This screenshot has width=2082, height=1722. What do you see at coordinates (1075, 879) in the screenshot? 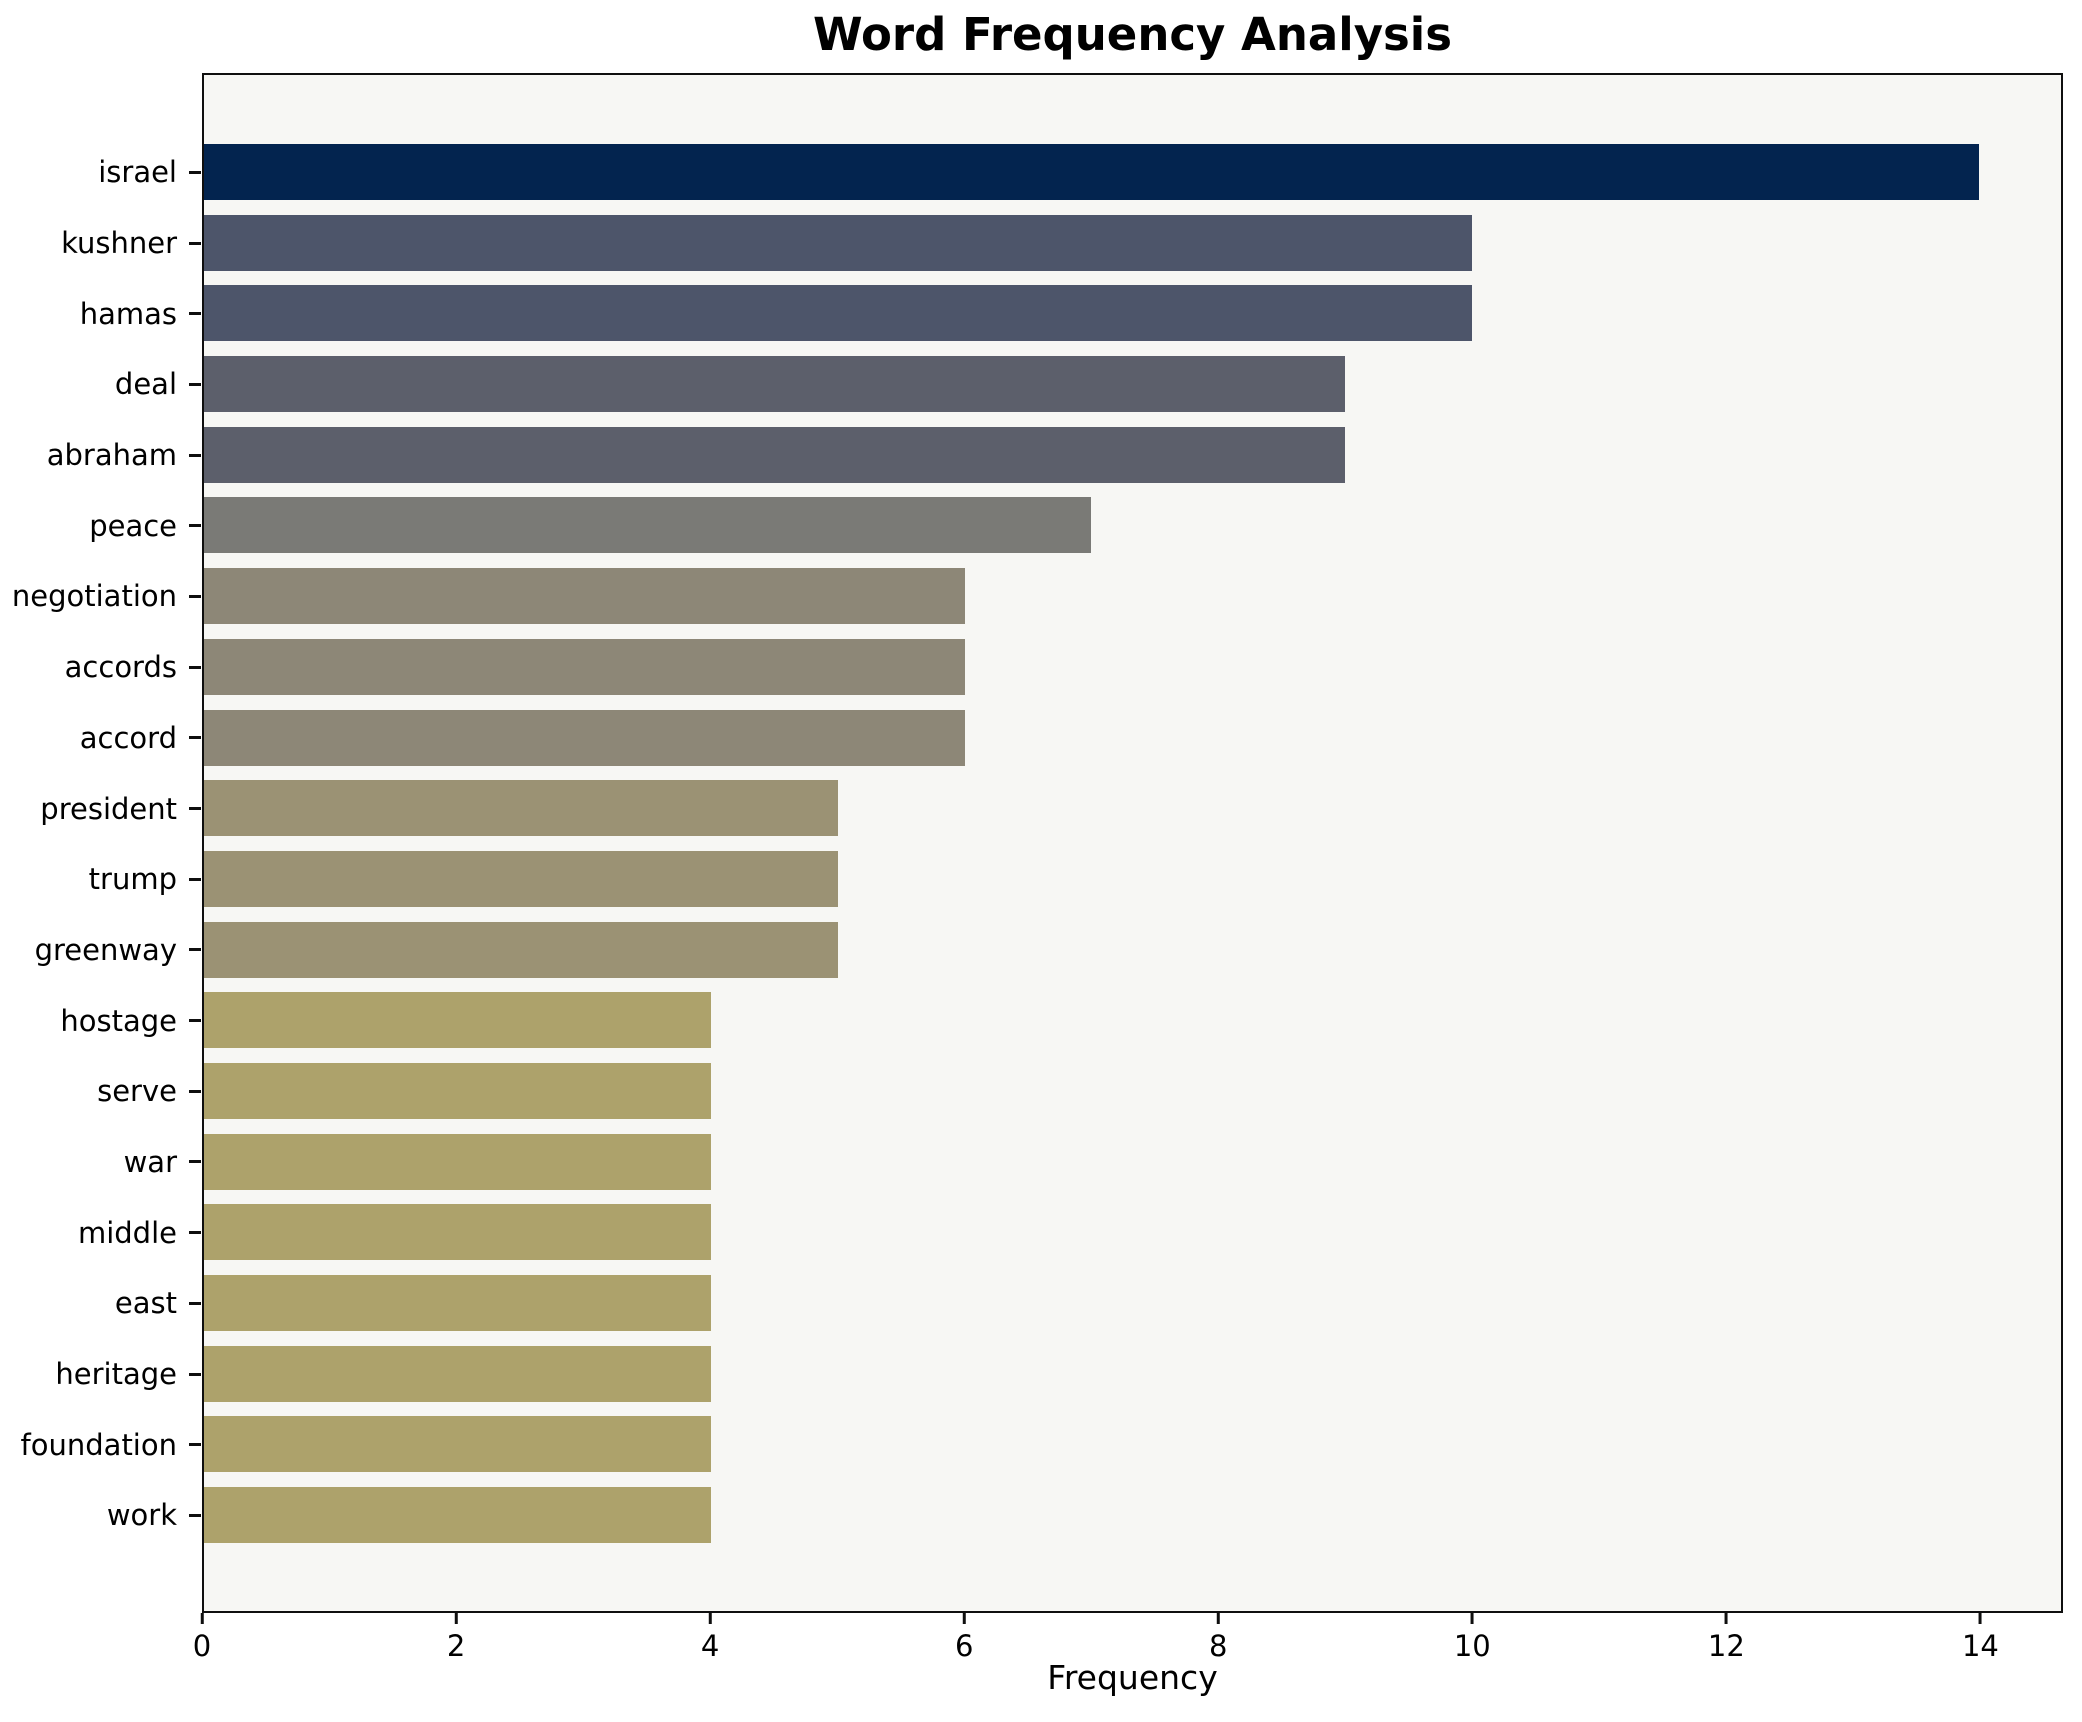
I see `bar-row-trump: trump` at bounding box center [1075, 879].